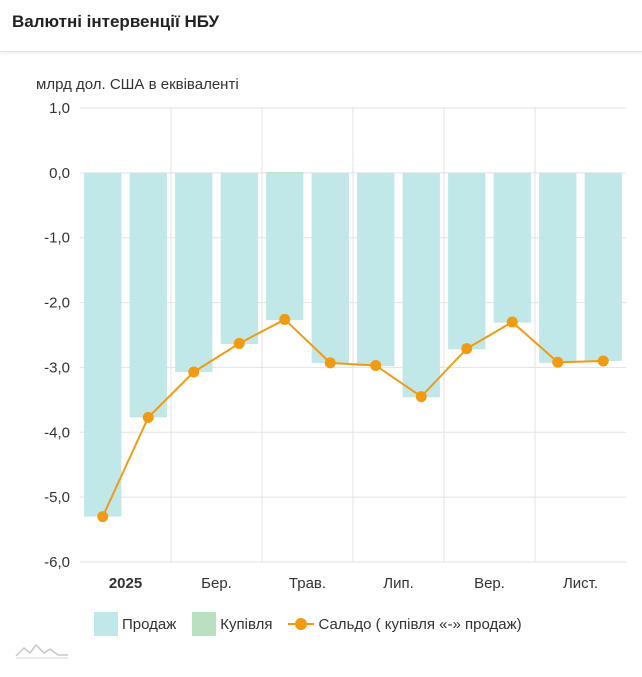 The width and height of the screenshot is (642, 677). What do you see at coordinates (216, 583) in the screenshot?
I see `x-tick-label: Бер.` at bounding box center [216, 583].